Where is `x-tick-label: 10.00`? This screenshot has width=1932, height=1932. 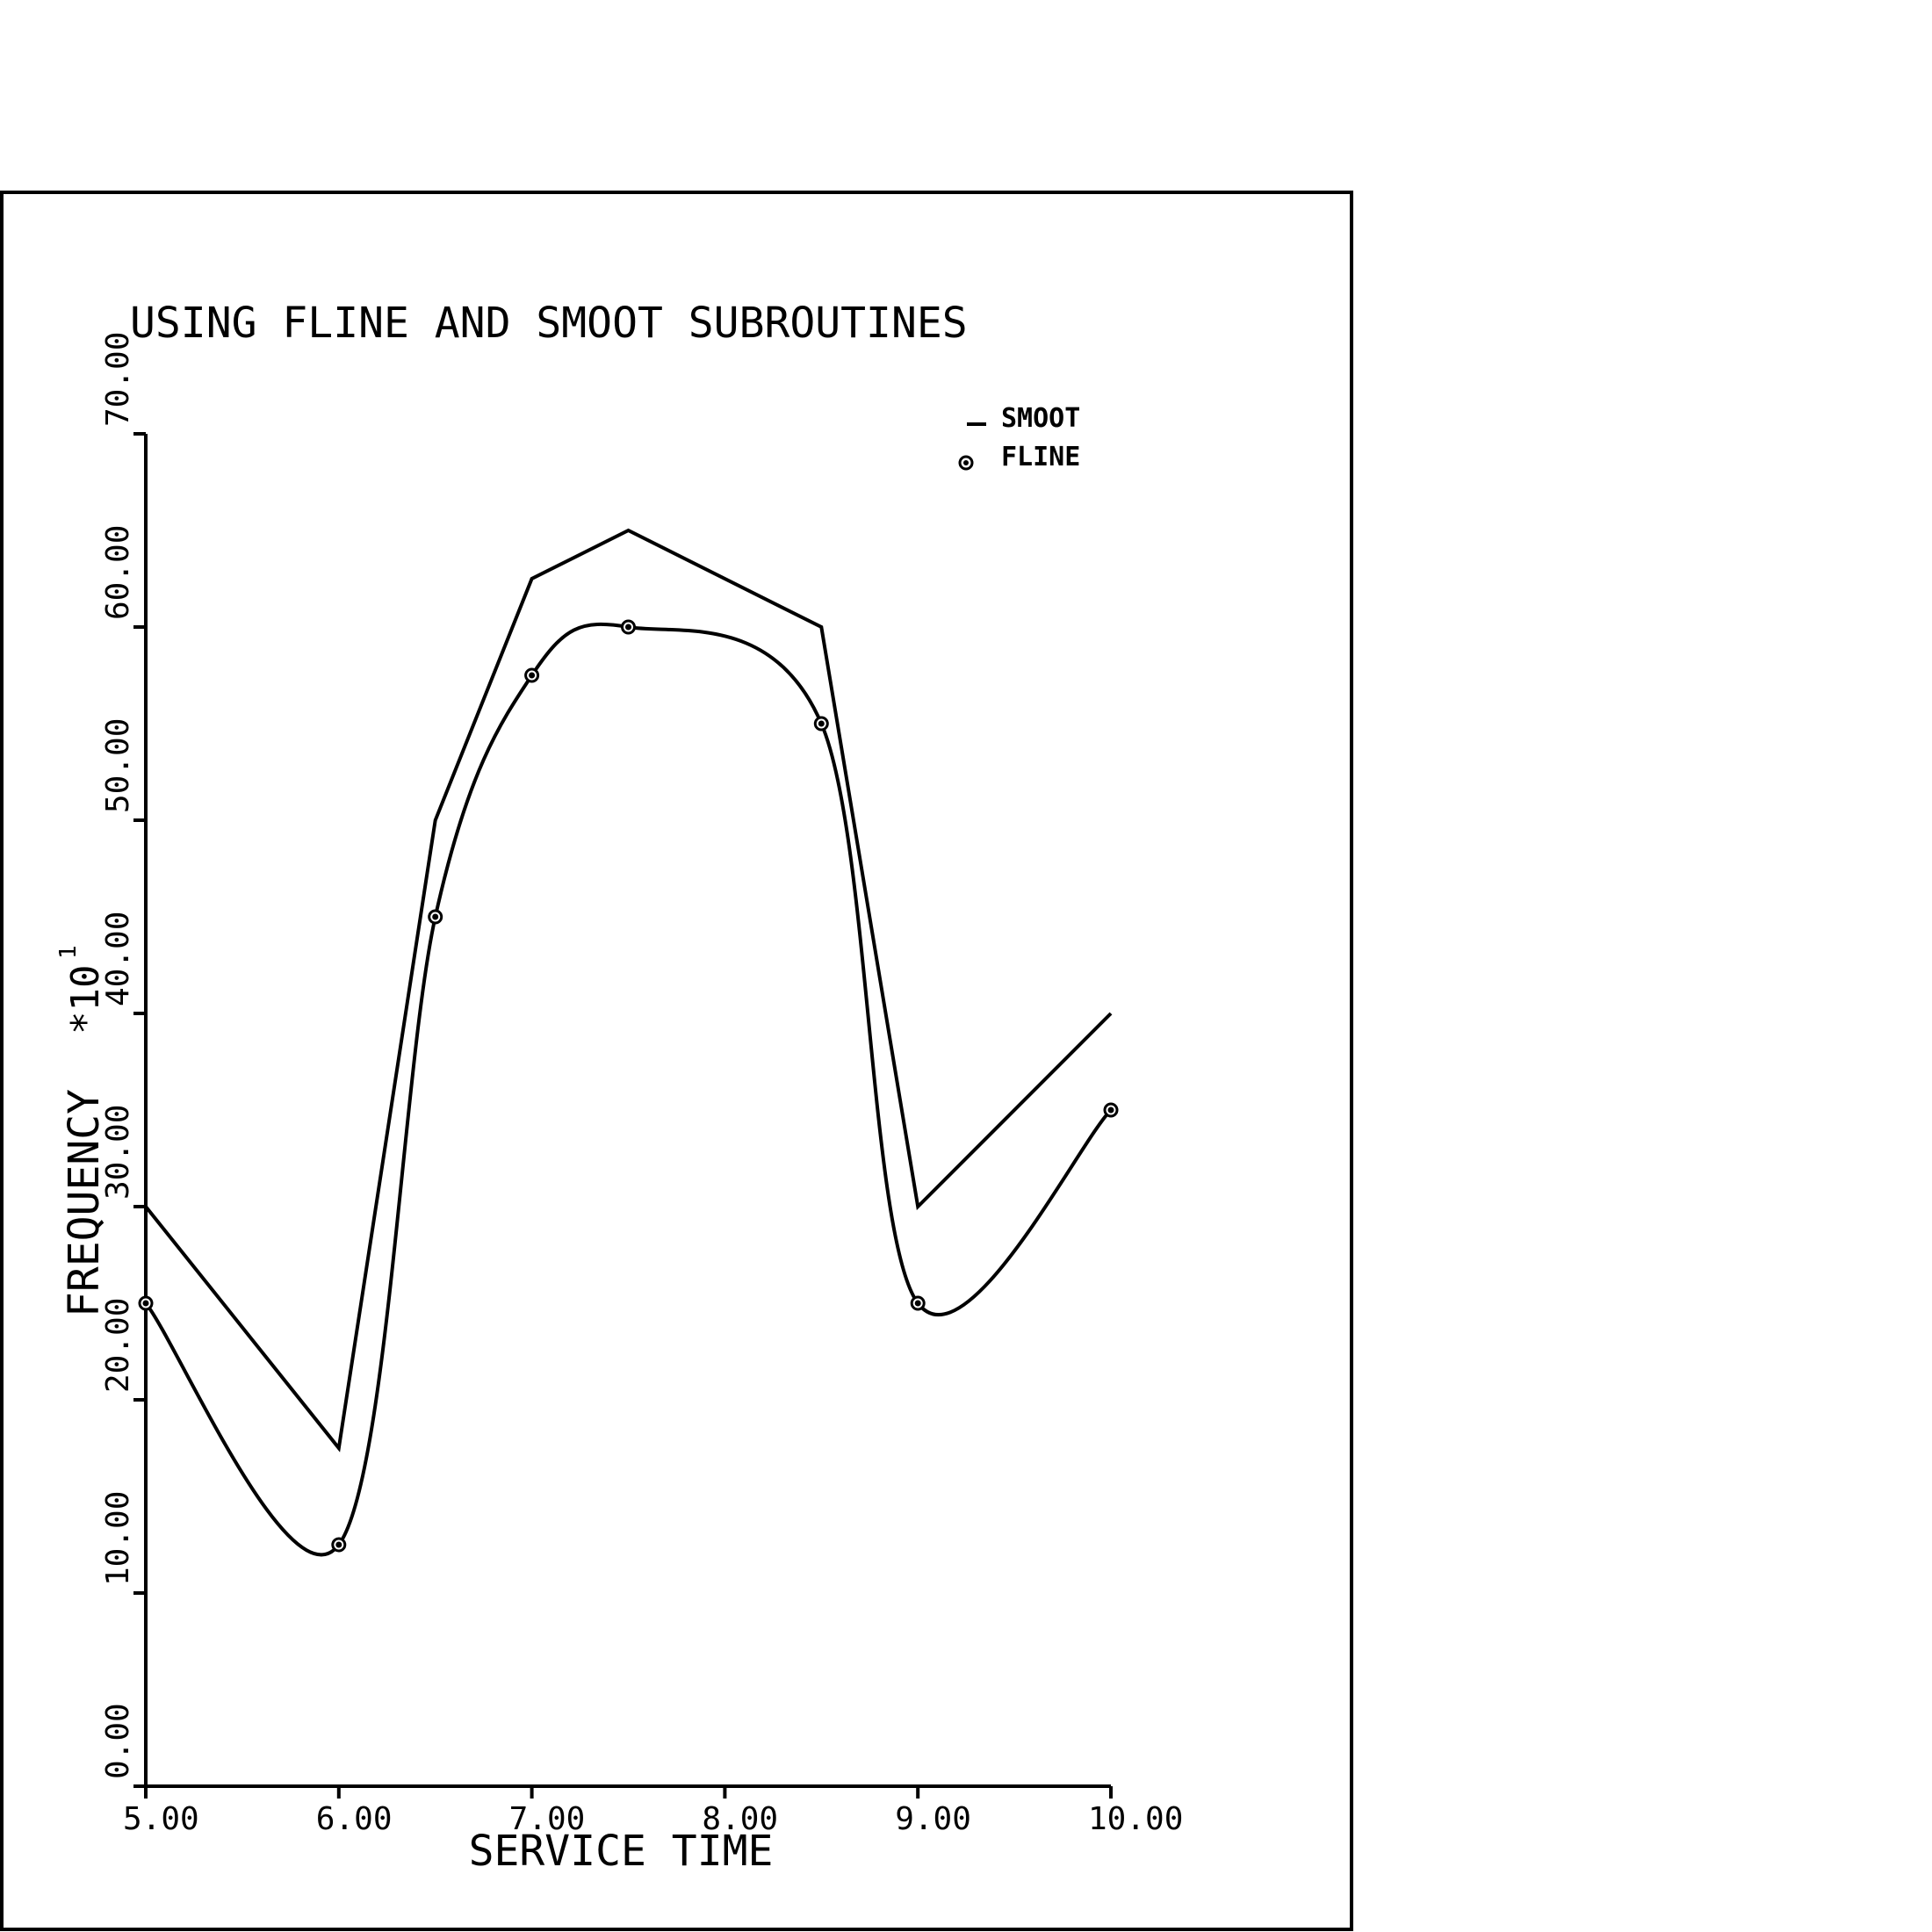 x-tick-label: 10.00 is located at coordinates (1136, 1819).